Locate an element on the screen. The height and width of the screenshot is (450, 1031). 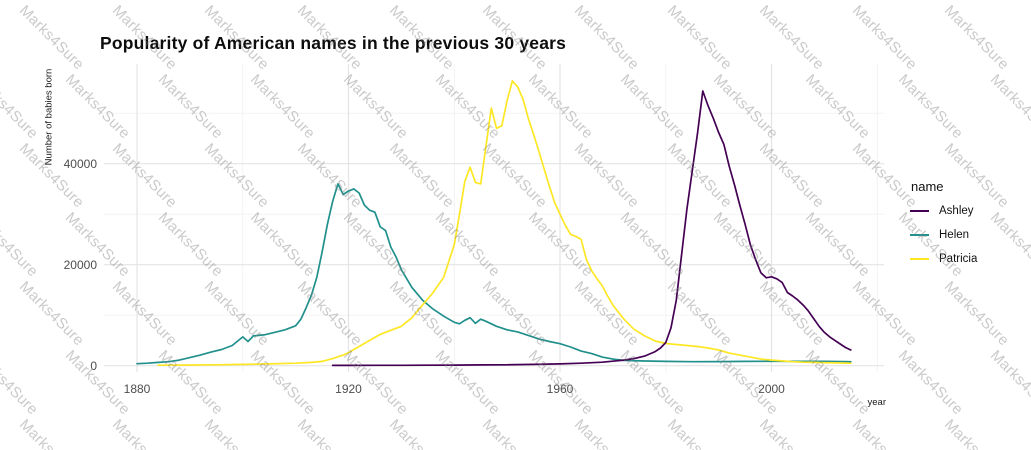
helen-line-swatch is located at coordinates (919, 234).